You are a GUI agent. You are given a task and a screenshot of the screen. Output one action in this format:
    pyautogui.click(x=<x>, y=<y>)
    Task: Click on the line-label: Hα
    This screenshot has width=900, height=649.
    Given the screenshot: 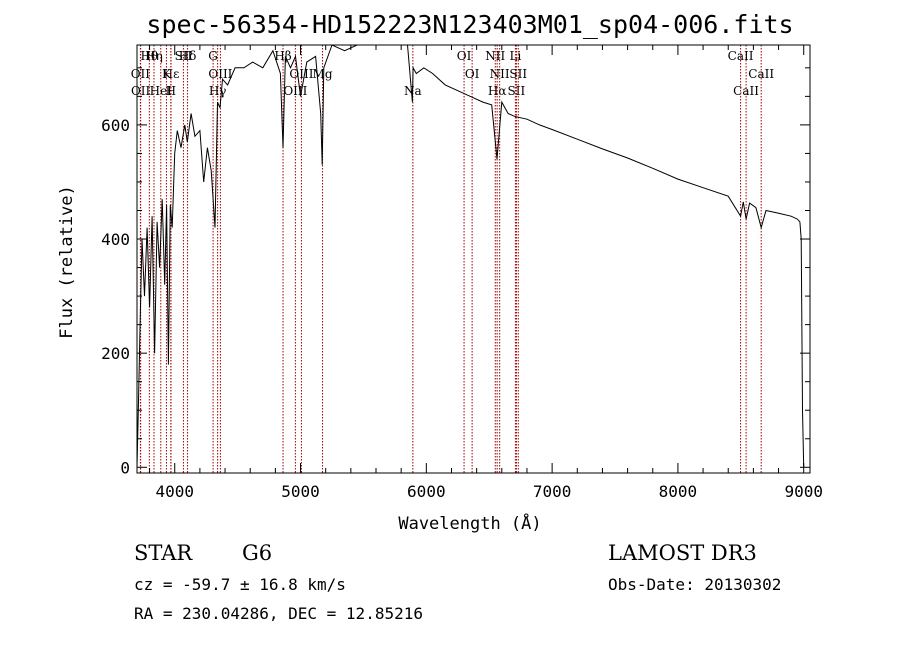 What is the action you would take?
    pyautogui.click(x=497, y=91)
    